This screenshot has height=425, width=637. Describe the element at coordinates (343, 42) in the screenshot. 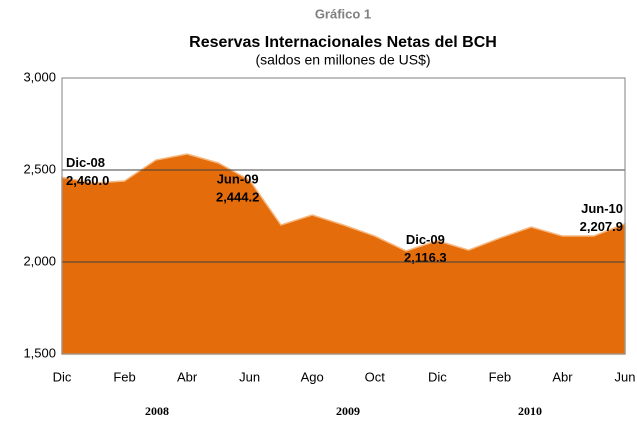

I see `chart-title: Reservas Internacionales Netas del BCH` at that location.